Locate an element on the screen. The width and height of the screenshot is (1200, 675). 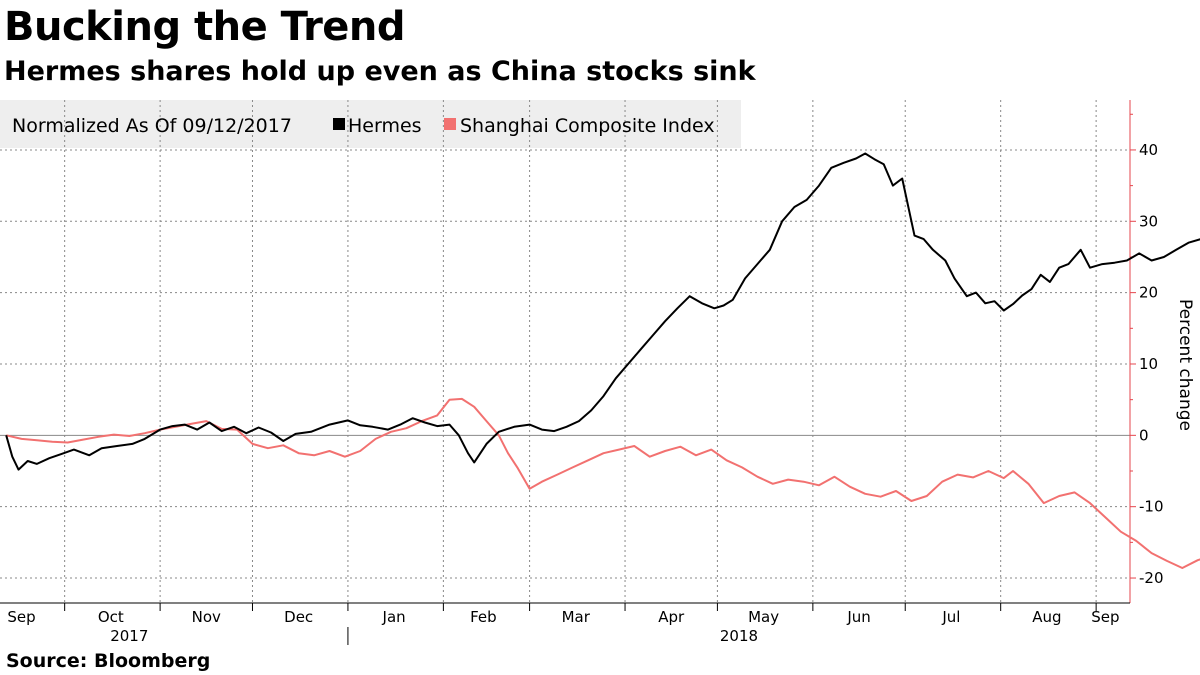
x-tick-label: May is located at coordinates (763, 617).